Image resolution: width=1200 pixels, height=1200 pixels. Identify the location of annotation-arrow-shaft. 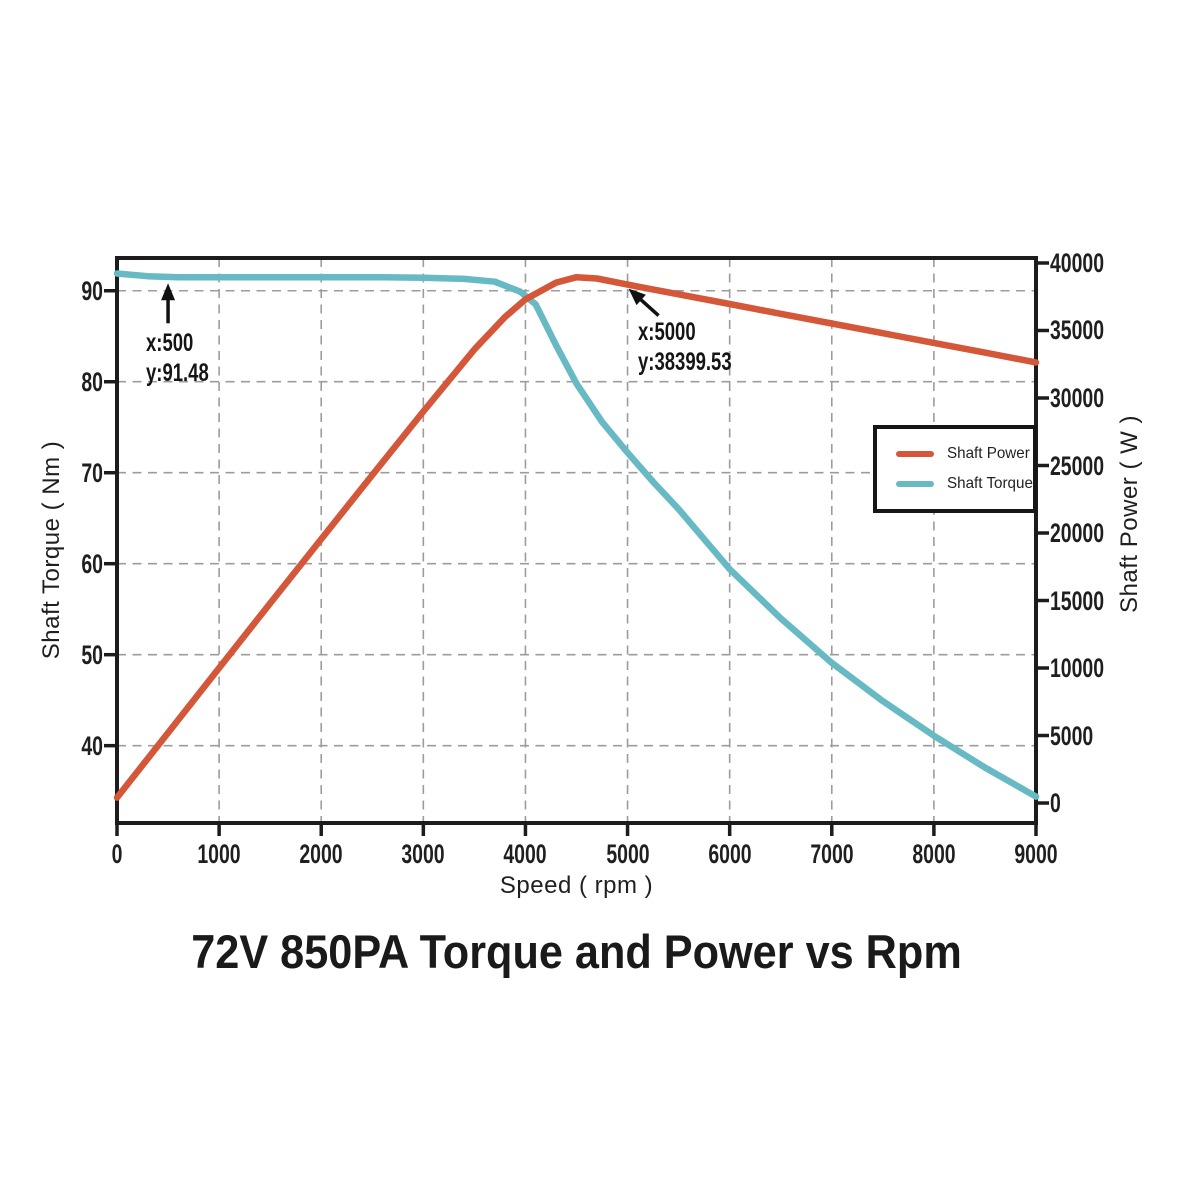
(648, 306).